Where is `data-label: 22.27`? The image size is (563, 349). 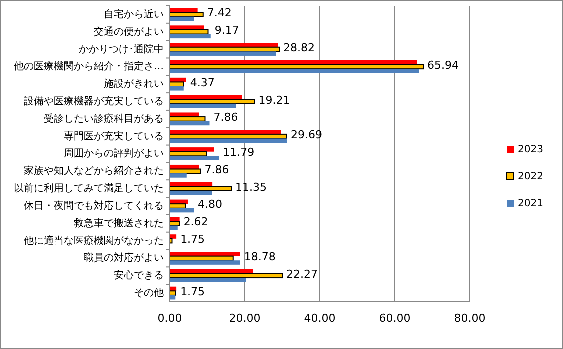
data-label: 22.27 is located at coordinates (302, 274).